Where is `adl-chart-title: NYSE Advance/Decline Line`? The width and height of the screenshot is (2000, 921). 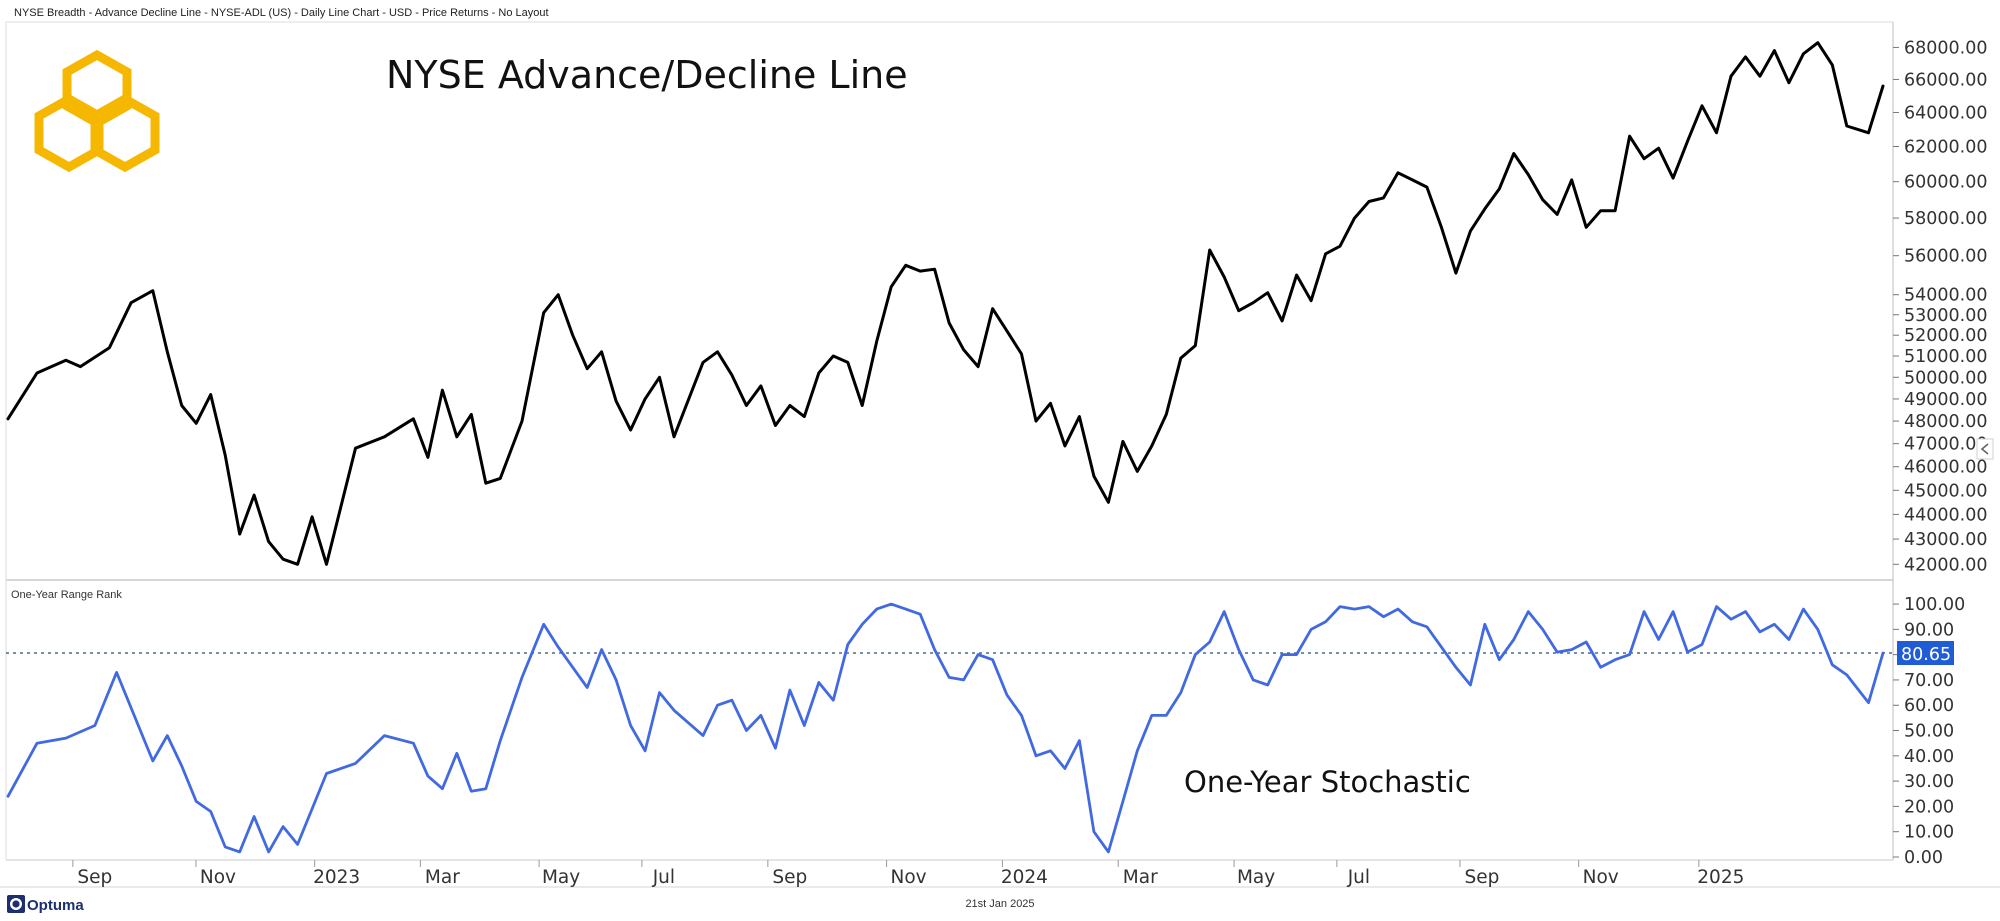 adl-chart-title: NYSE Advance/Decline Line is located at coordinates (647, 75).